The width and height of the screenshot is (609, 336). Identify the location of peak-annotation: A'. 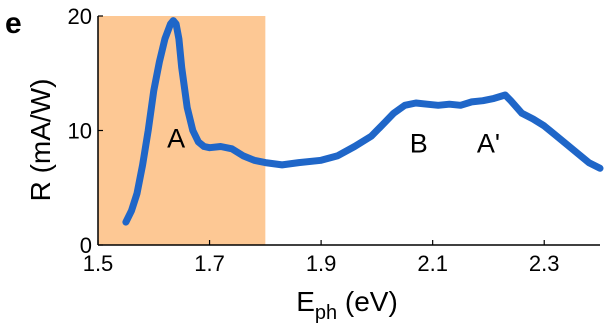
(488, 143).